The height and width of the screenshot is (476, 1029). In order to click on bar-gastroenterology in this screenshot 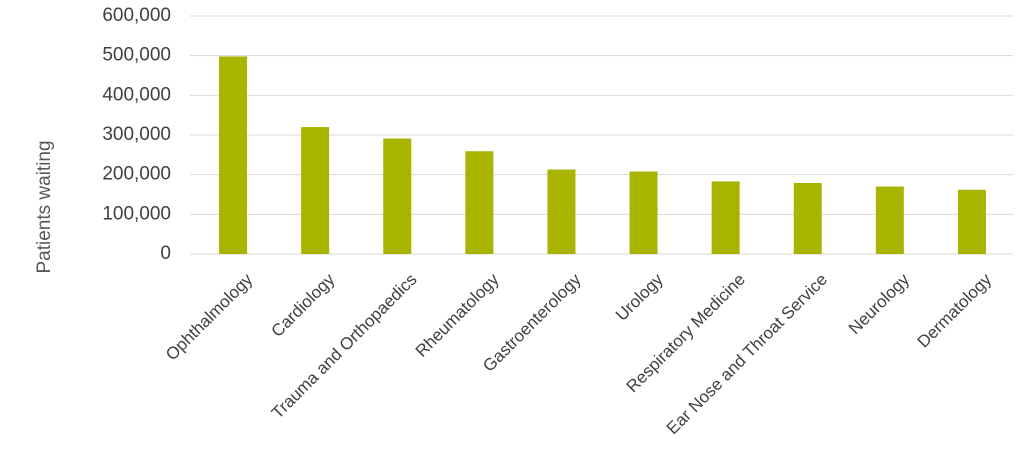, I will do `click(561, 211)`.